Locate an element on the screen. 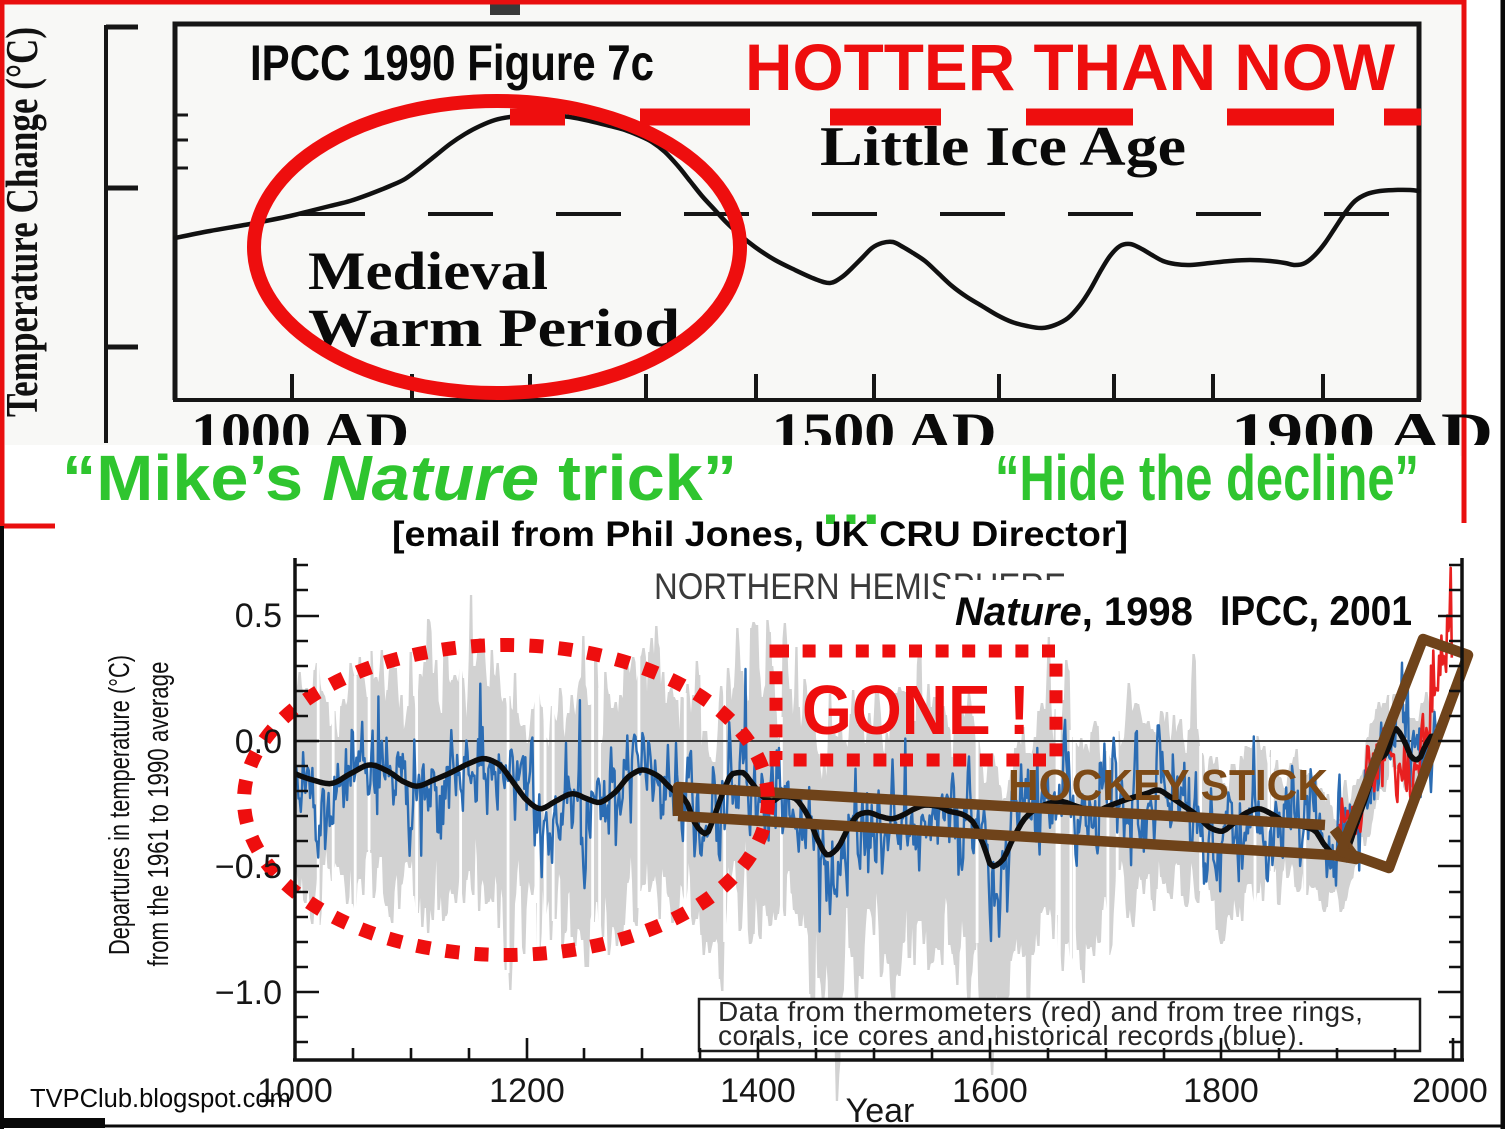 The height and width of the screenshot is (1129, 1505). svg-text: IPCC 1990 Figure 7c is located at coordinates (452, 63).